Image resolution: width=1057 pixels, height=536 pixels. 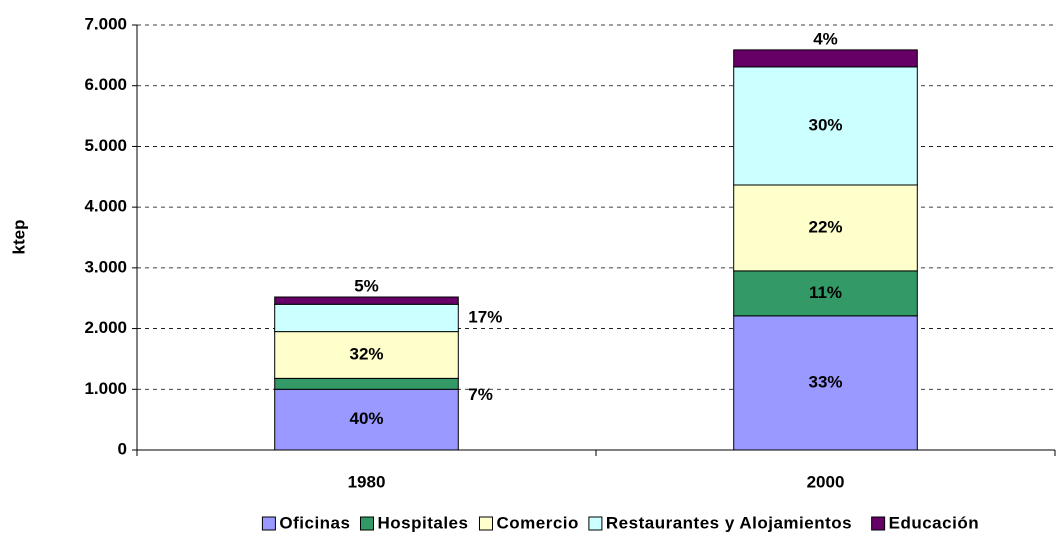 What do you see at coordinates (105, 206) in the screenshot?
I see `y-tick-label: 4.000` at bounding box center [105, 206].